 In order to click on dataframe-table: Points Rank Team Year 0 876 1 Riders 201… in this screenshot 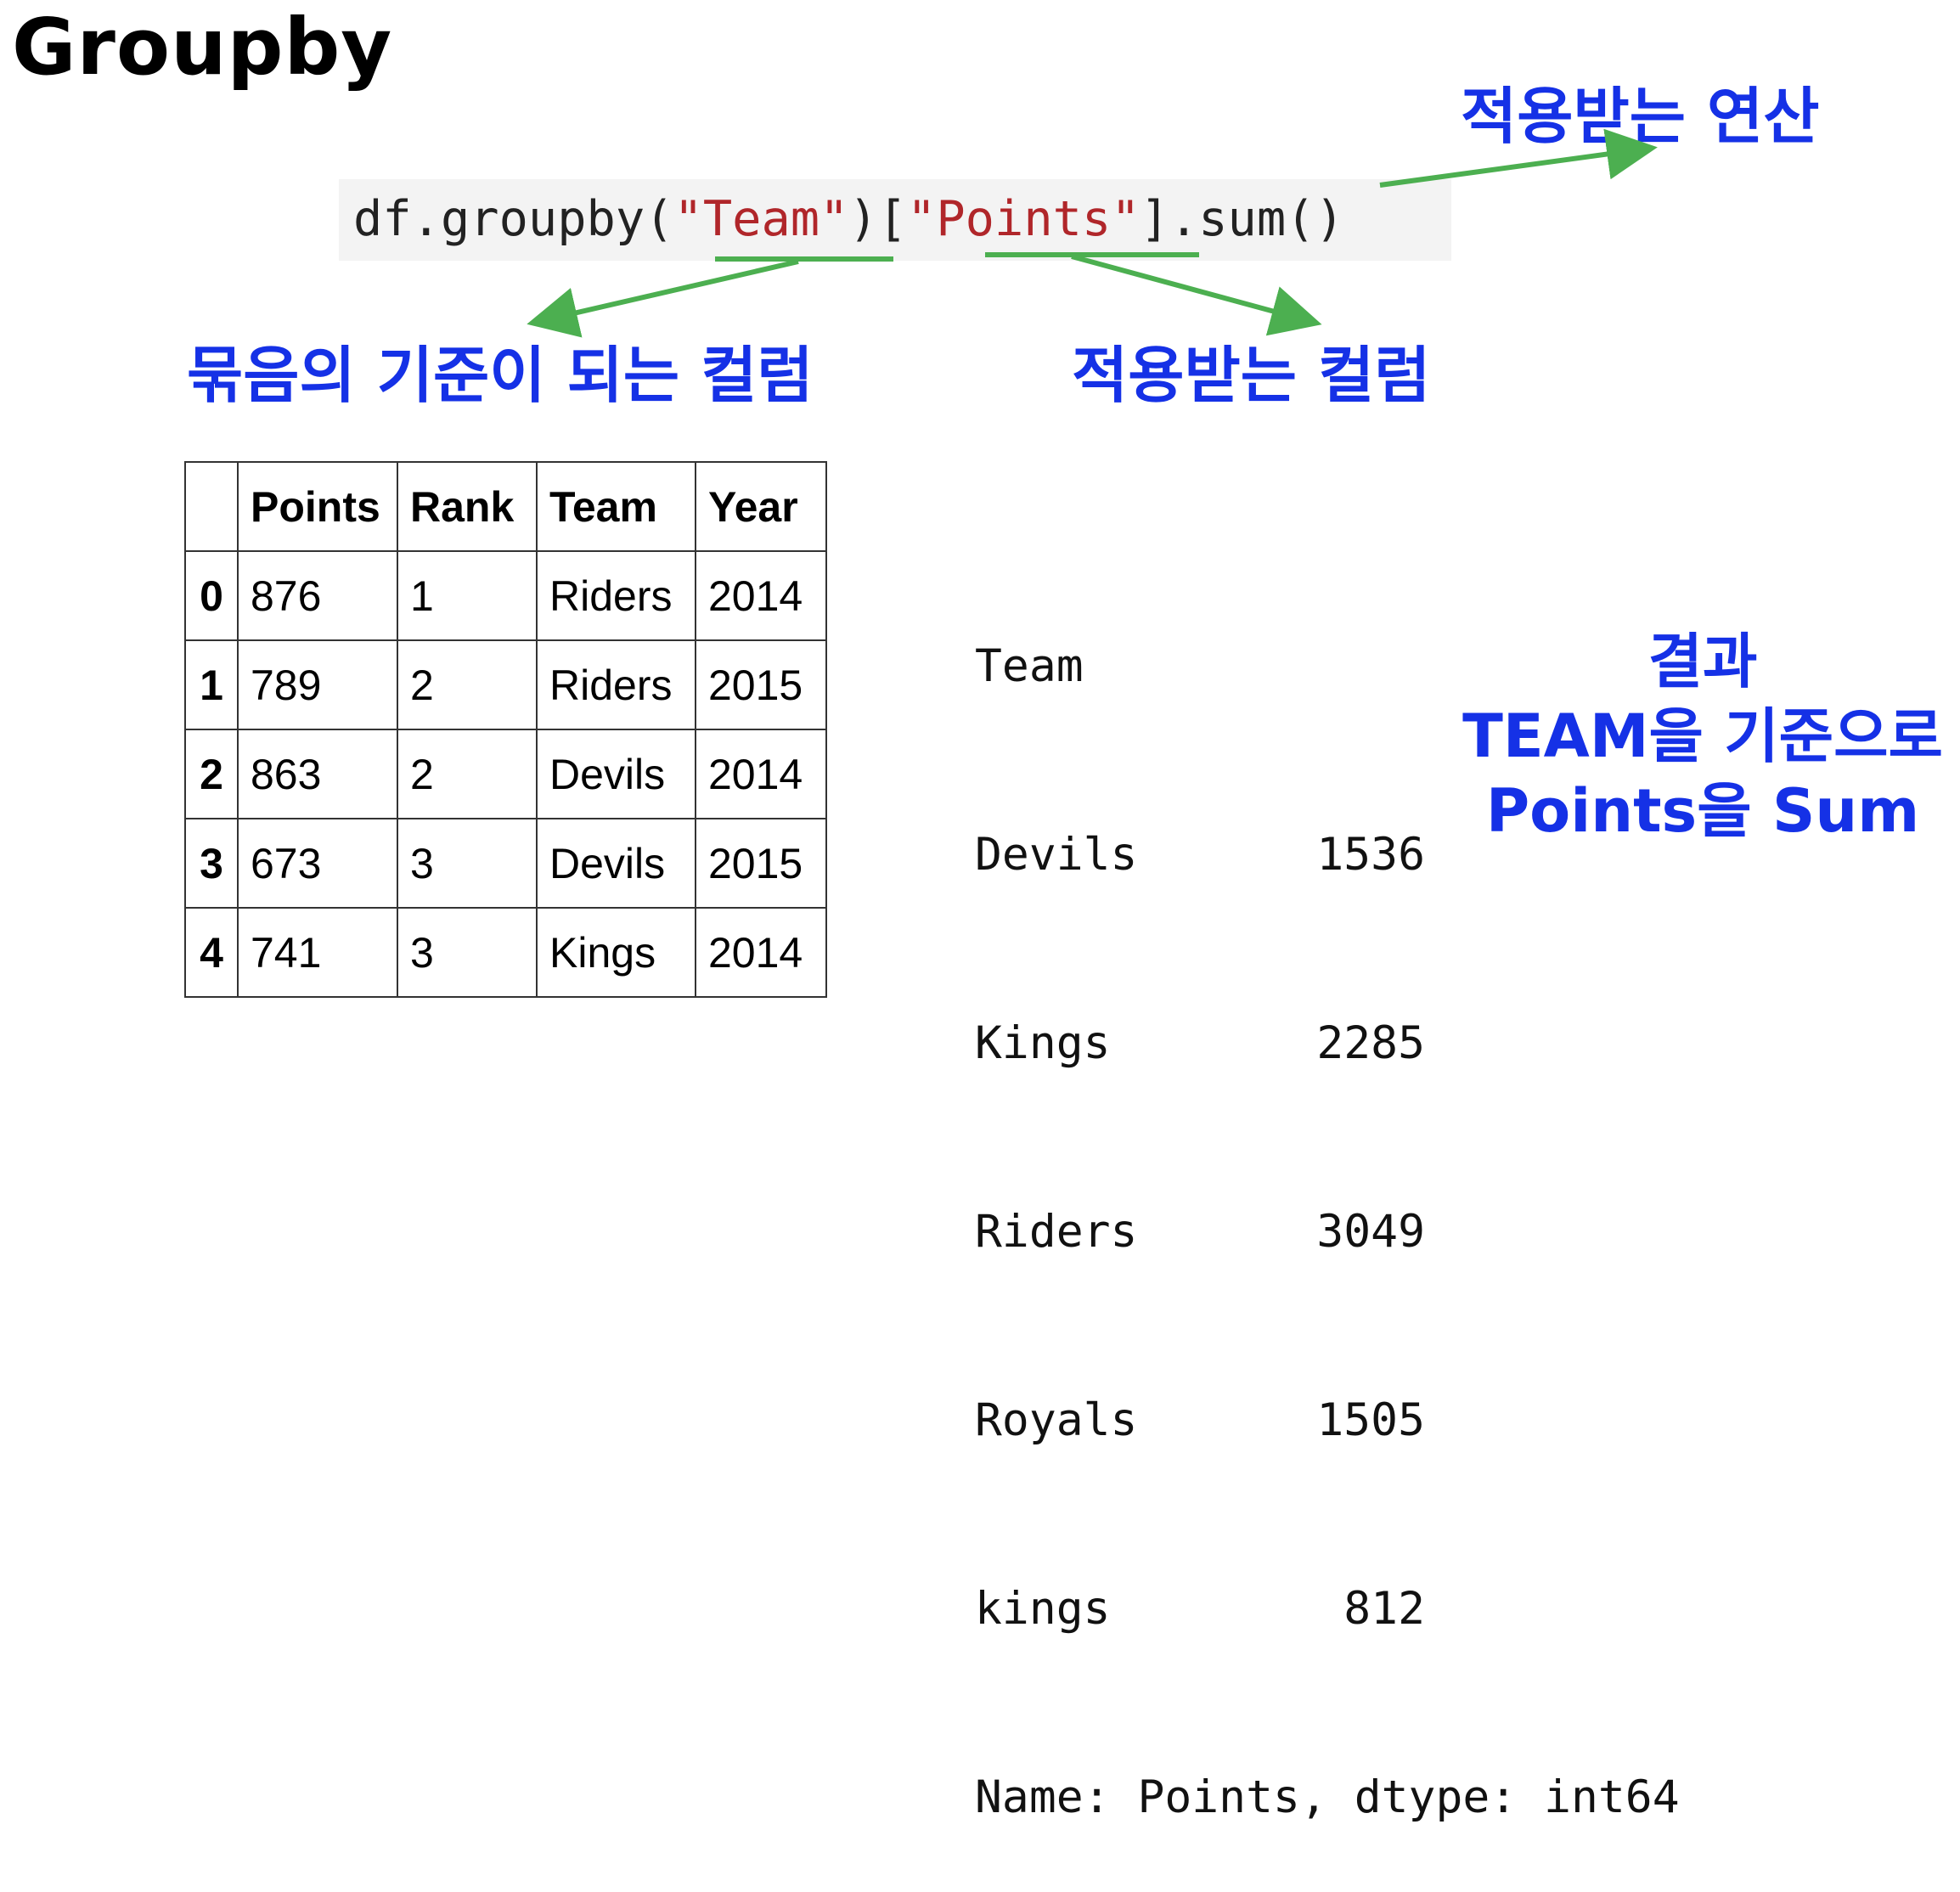, I will do `click(505, 729)`.